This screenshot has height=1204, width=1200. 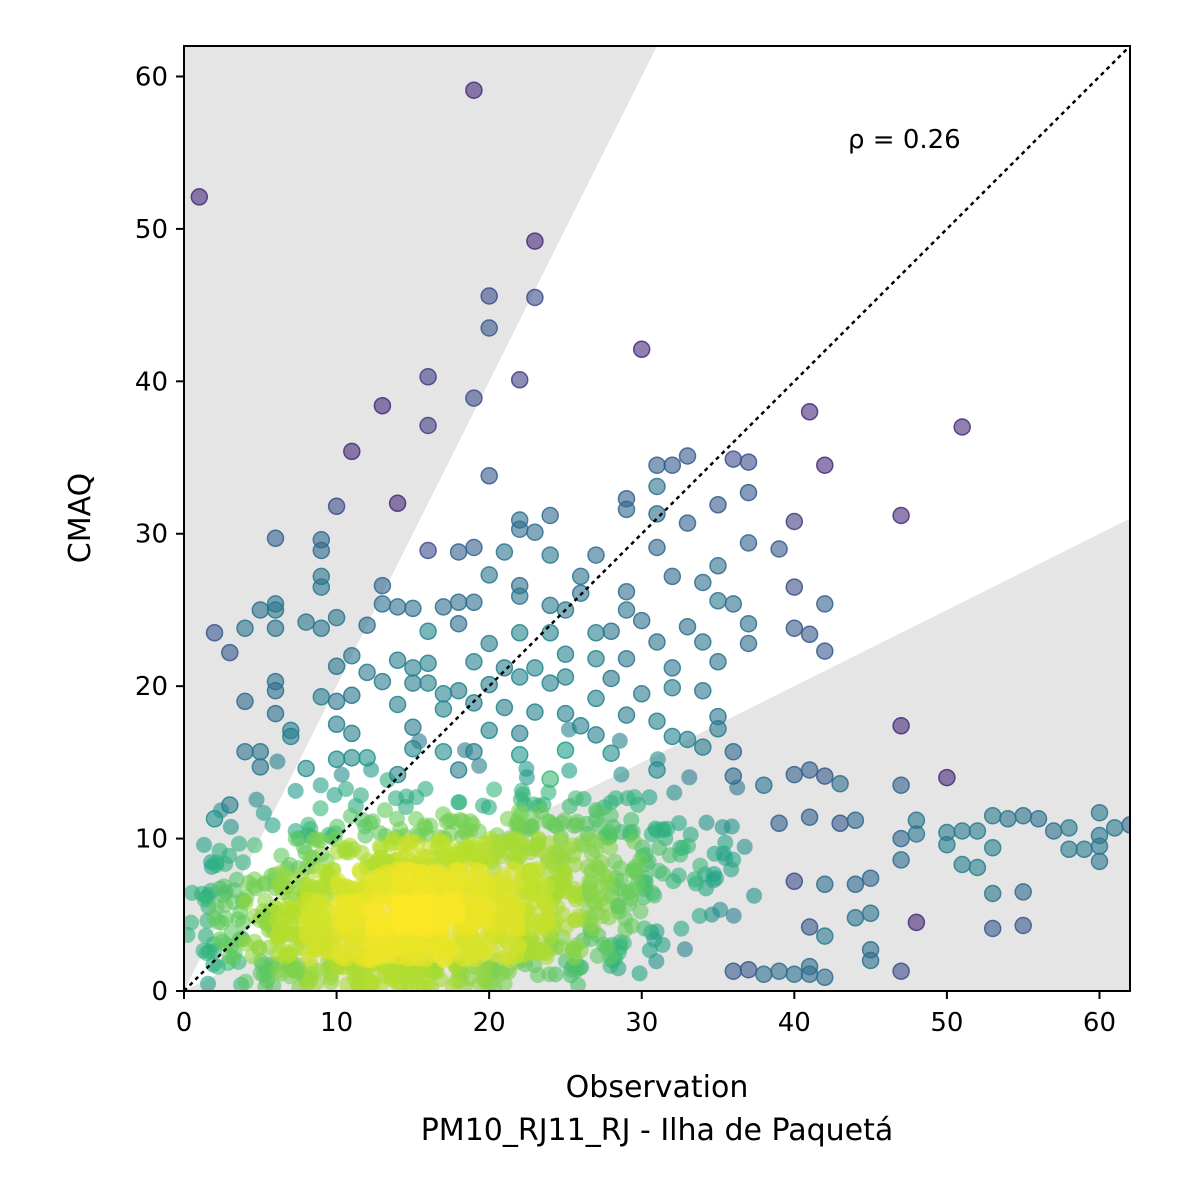 I want to click on y-tick-label: 10, so click(x=151, y=840).